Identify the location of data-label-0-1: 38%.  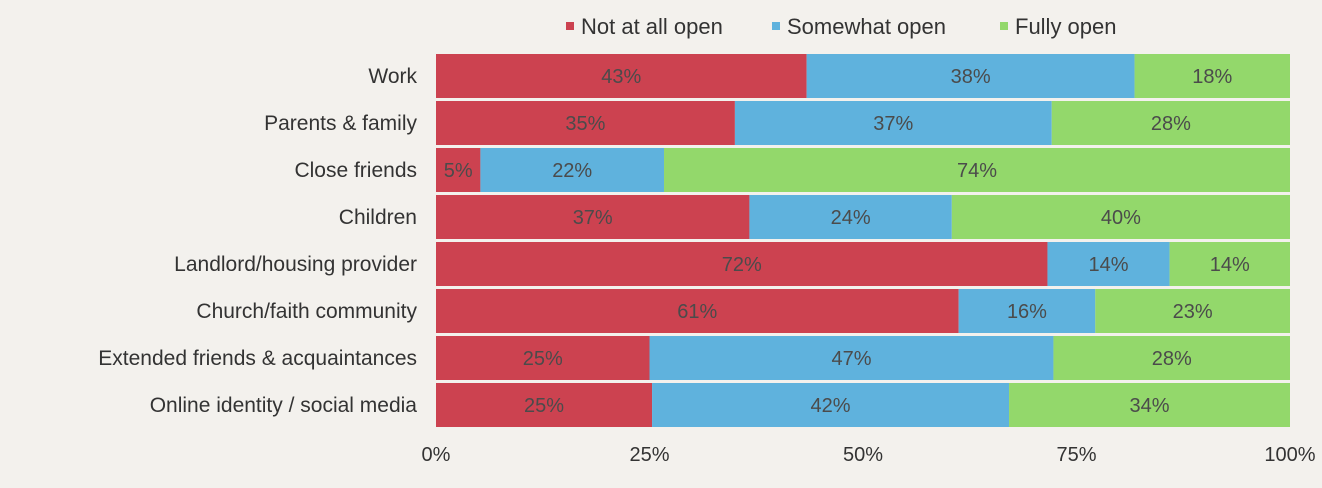
(971, 77).